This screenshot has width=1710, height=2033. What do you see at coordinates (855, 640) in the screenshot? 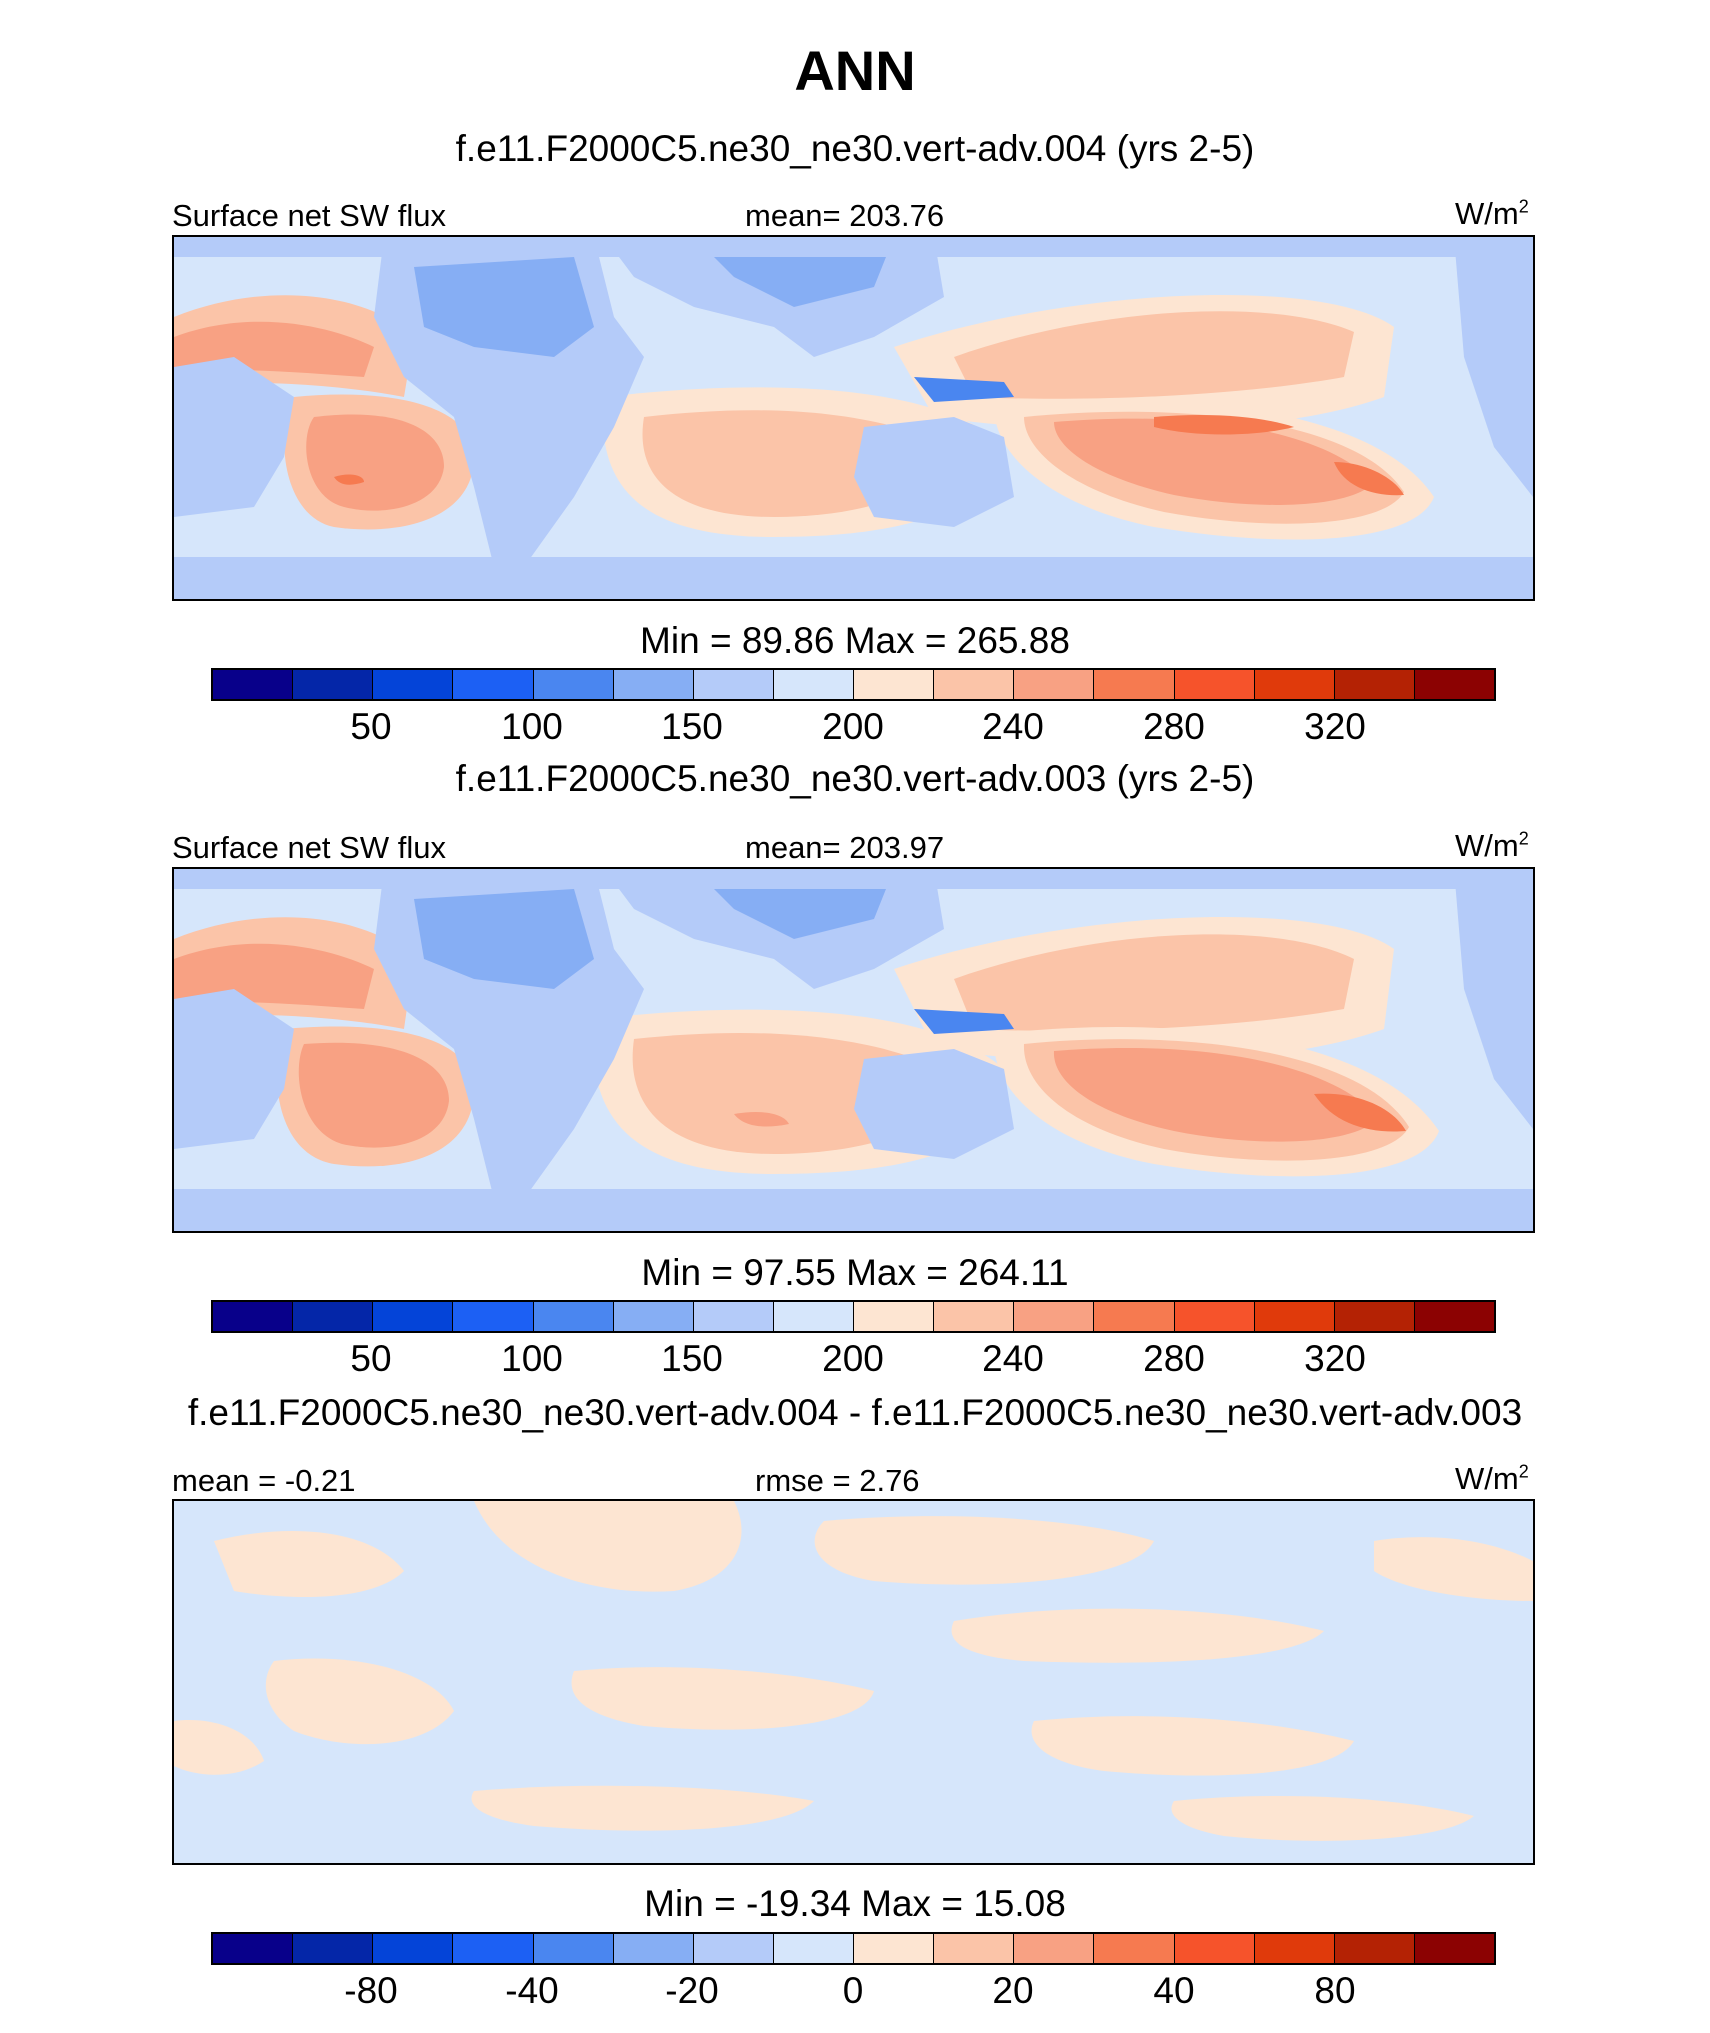
I see `panel-1-minmax: Min = 89.86 Max = 265.88` at bounding box center [855, 640].